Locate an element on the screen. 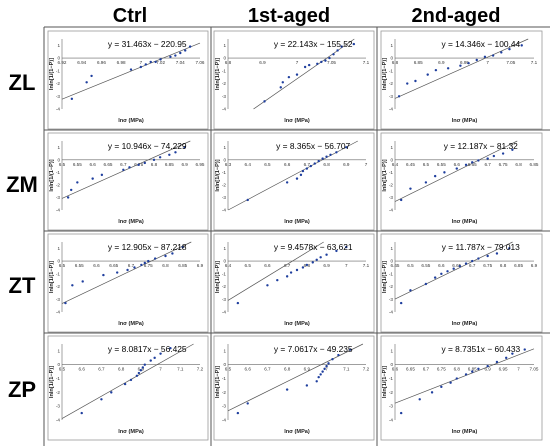 Image resolution: width=550 pixels, height=446 pixels. equation-label: y = 8.365x − 56.707 is located at coordinates (313, 146).